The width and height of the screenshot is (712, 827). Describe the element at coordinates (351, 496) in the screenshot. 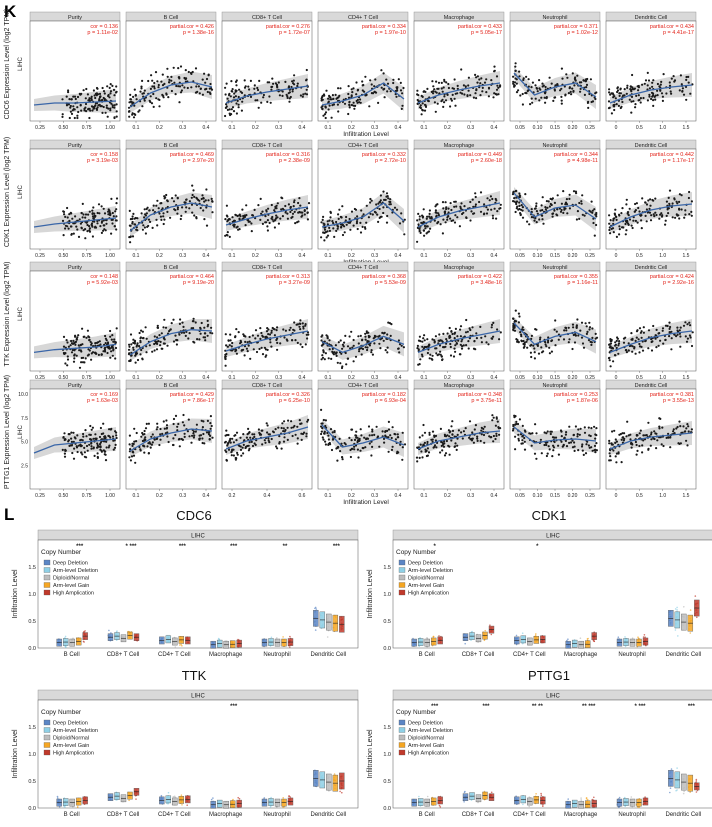

I see `x-tick-label: 0.2` at that location.